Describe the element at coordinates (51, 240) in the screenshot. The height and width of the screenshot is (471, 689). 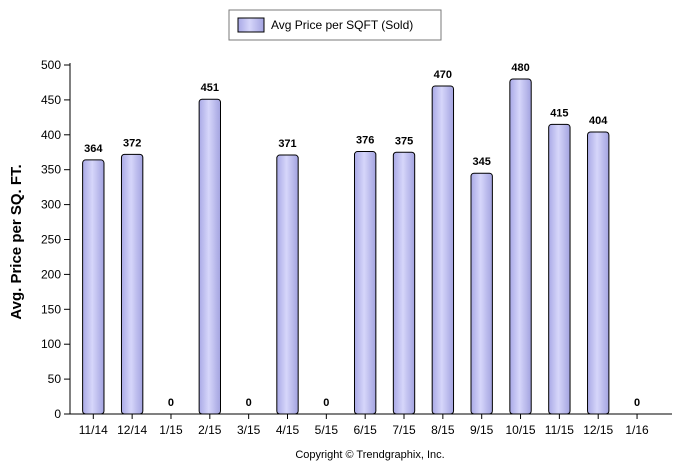
I see `y-tick-label: 250` at that location.